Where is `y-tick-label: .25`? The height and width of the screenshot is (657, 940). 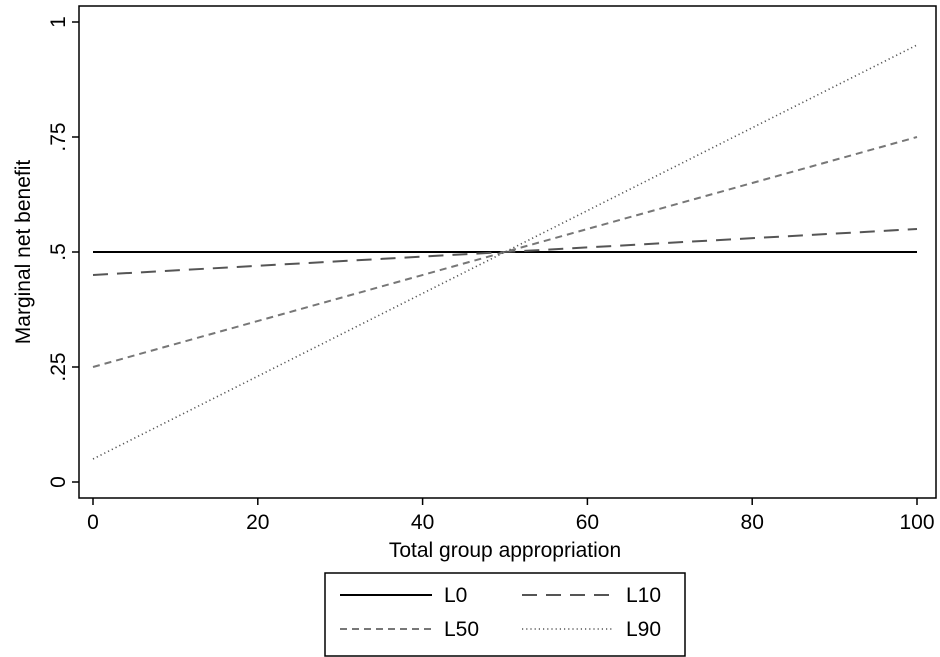 y-tick-label: .25 is located at coordinates (58, 366).